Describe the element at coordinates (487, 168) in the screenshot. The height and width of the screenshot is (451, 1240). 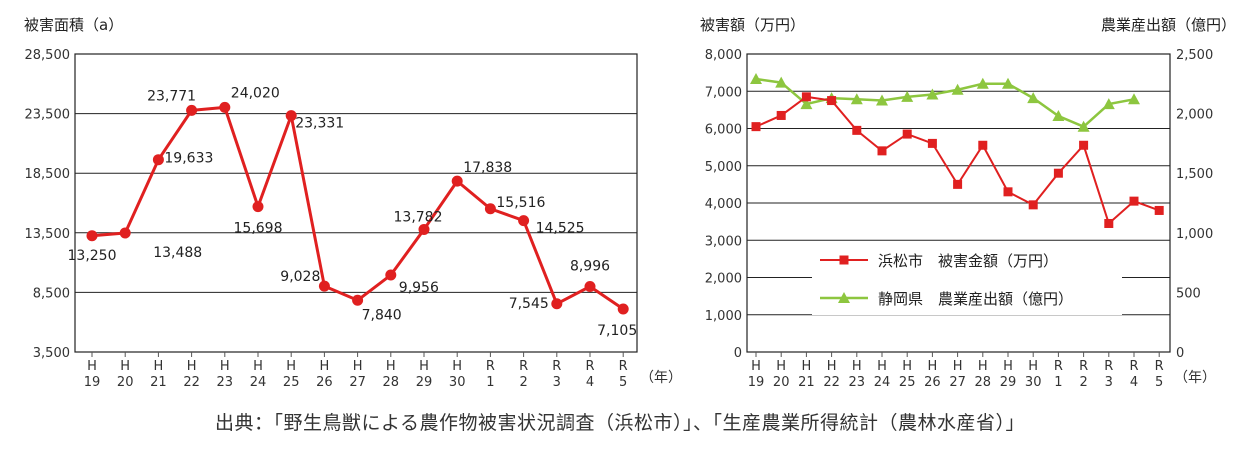
I see `data-label: 17,838` at that location.